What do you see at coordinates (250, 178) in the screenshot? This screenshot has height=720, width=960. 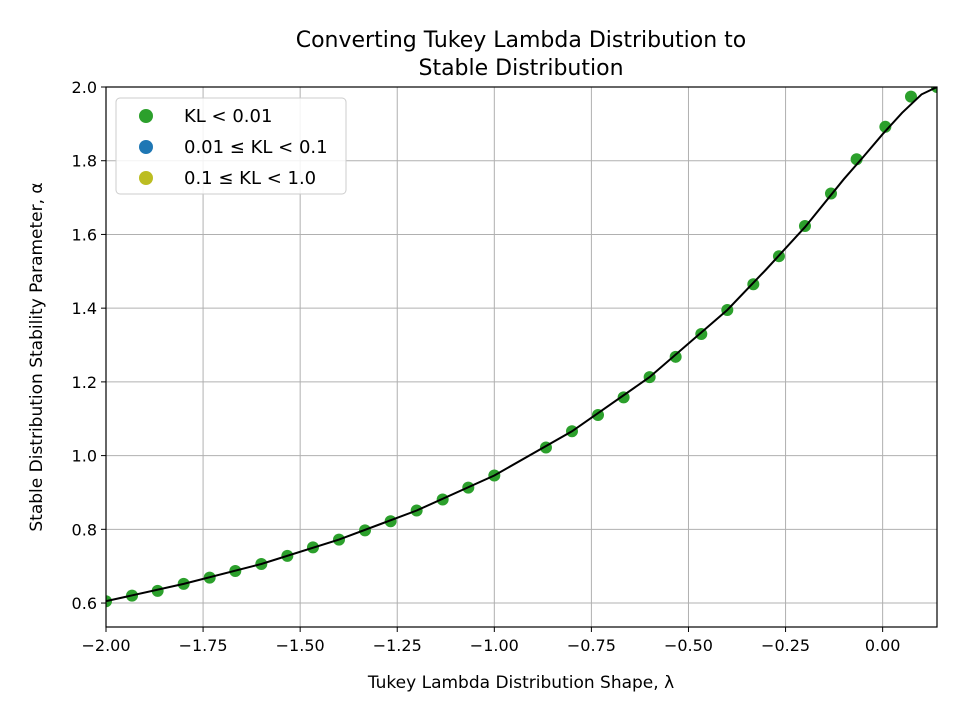 I see `legend-label: 0.1 ≤ KL < 1.0` at bounding box center [250, 178].